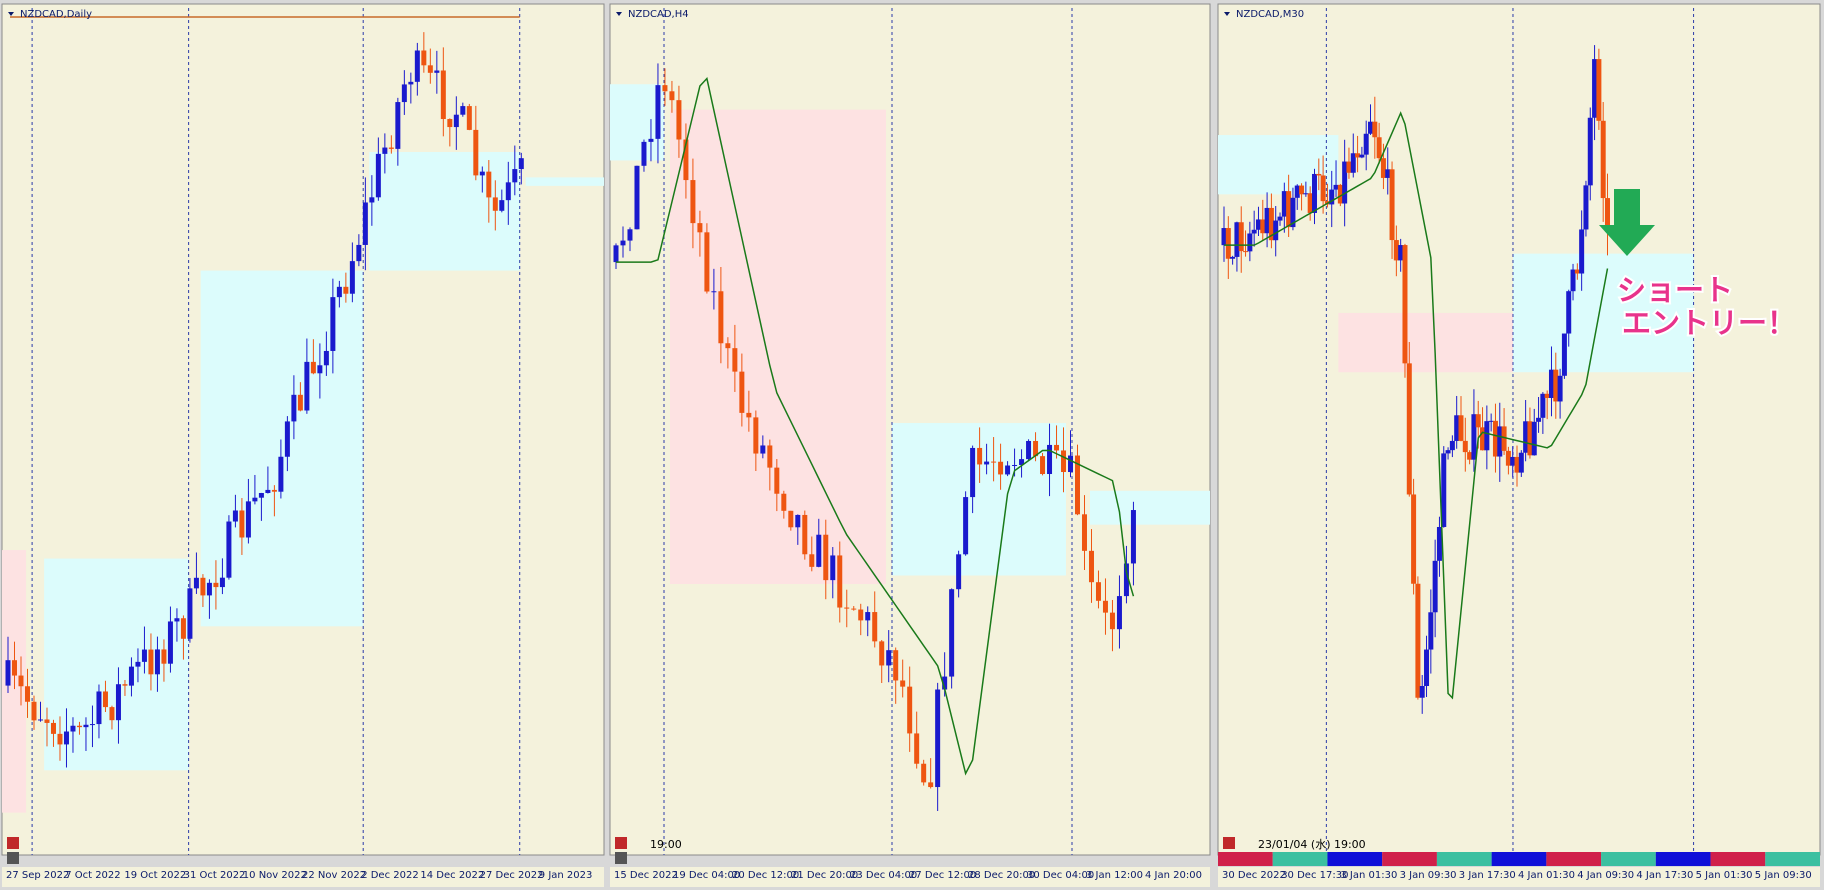 The height and width of the screenshot is (894, 1824). I want to click on x-tick-label: 19 Dec 04:00, so click(706, 875).